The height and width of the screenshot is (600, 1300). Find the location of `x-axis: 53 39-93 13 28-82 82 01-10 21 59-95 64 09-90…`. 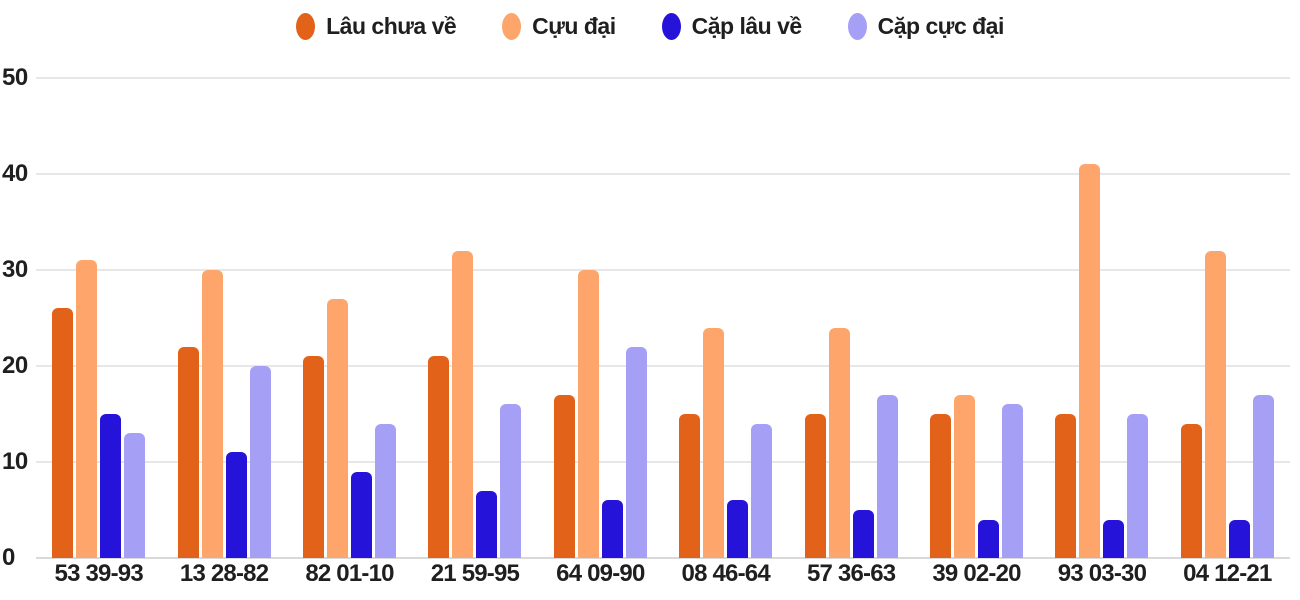

x-axis: 53 39-93 13 28-82 82 01-10 21 59-95 64 09-90… is located at coordinates (663, 574).